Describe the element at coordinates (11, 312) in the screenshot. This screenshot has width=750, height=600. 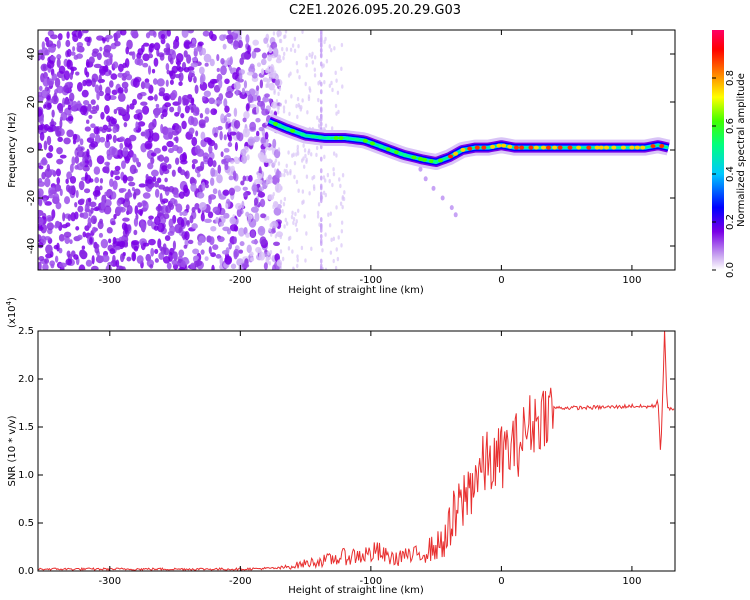
I see `snr-scale-label: (x104)` at that location.